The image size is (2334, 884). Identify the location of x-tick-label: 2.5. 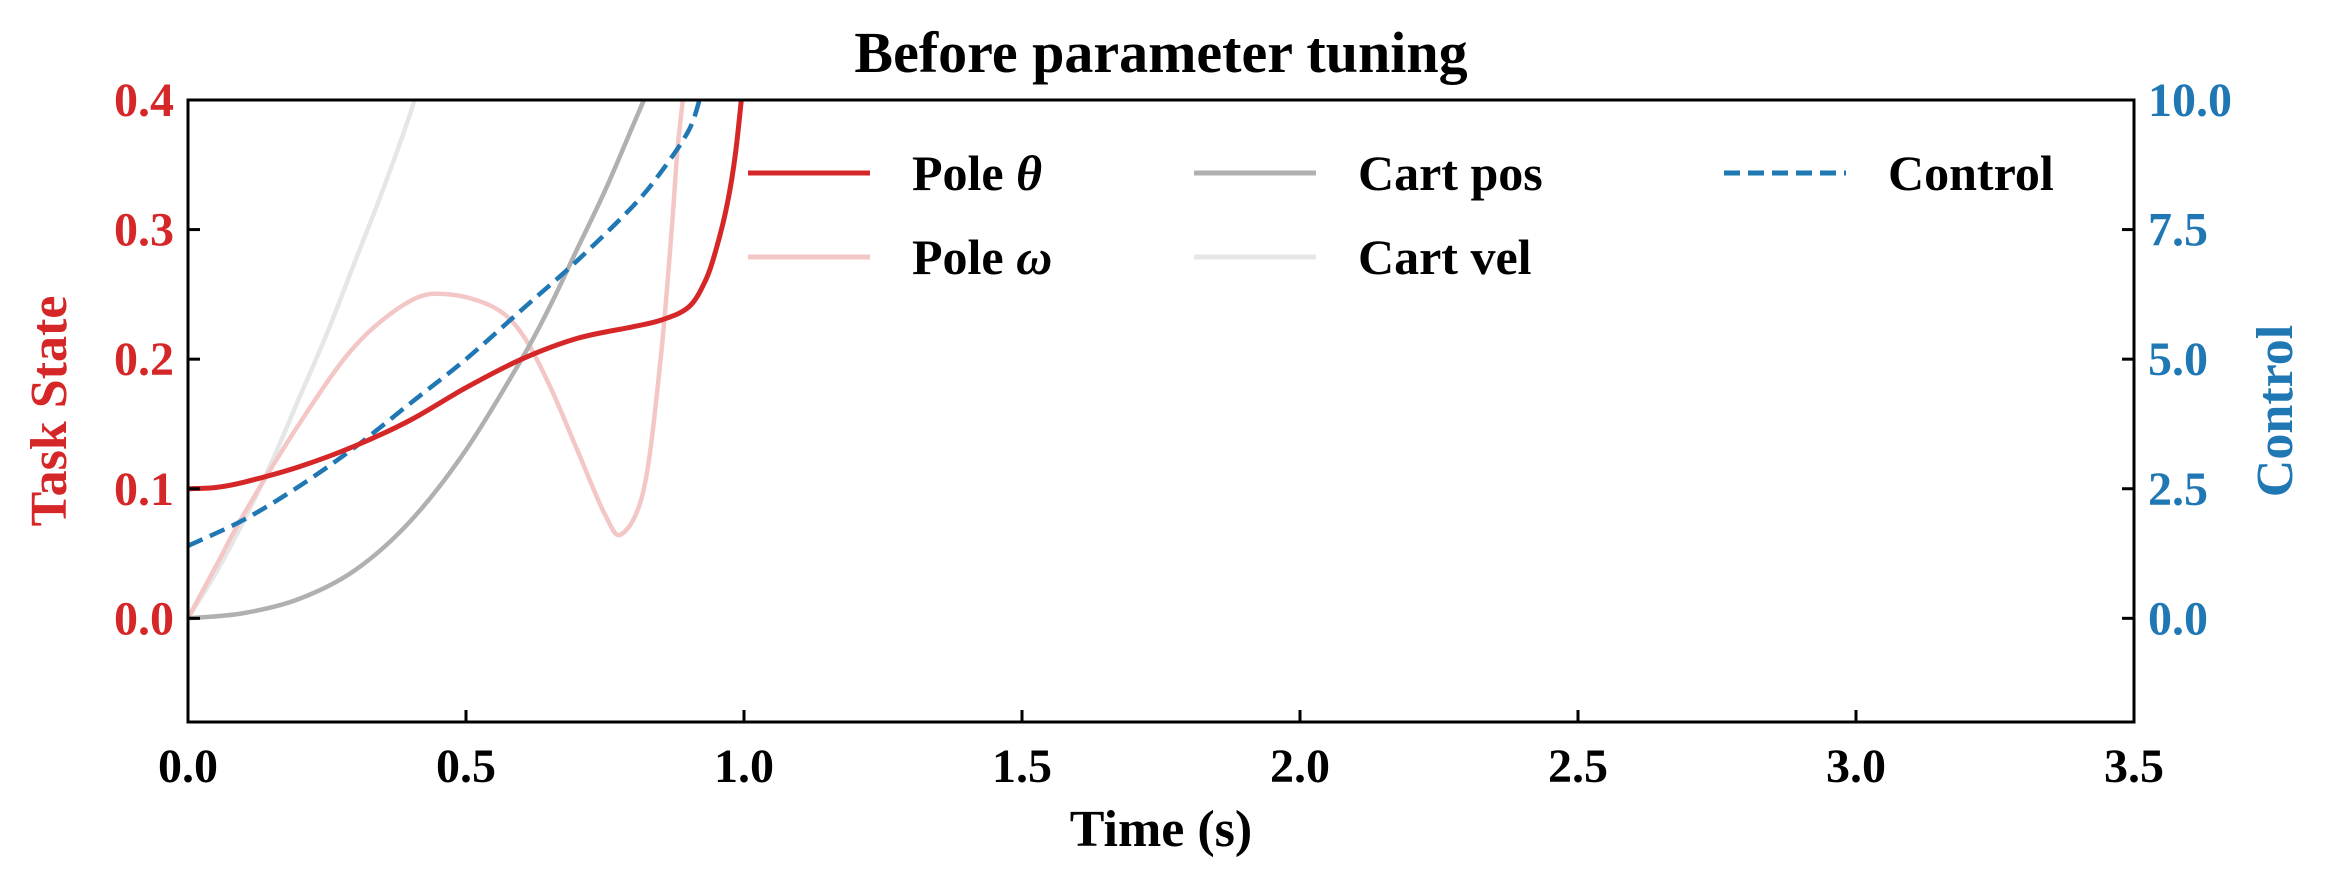
(1578, 766).